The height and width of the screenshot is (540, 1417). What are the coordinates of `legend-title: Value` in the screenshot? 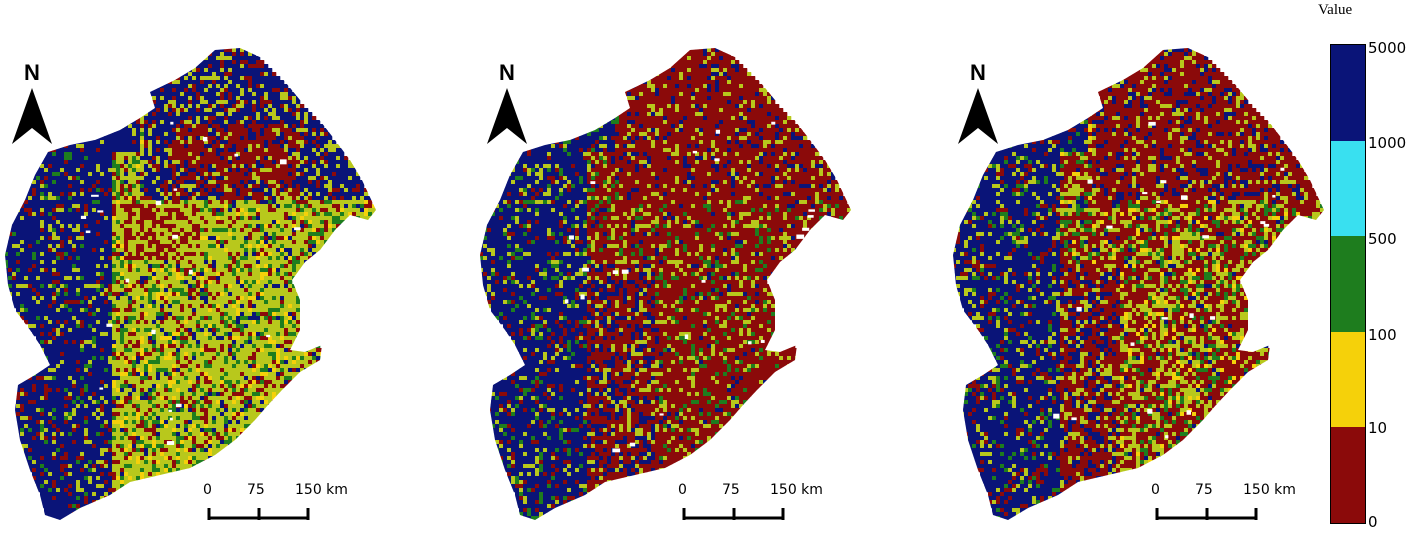 It's located at (1335, 10).